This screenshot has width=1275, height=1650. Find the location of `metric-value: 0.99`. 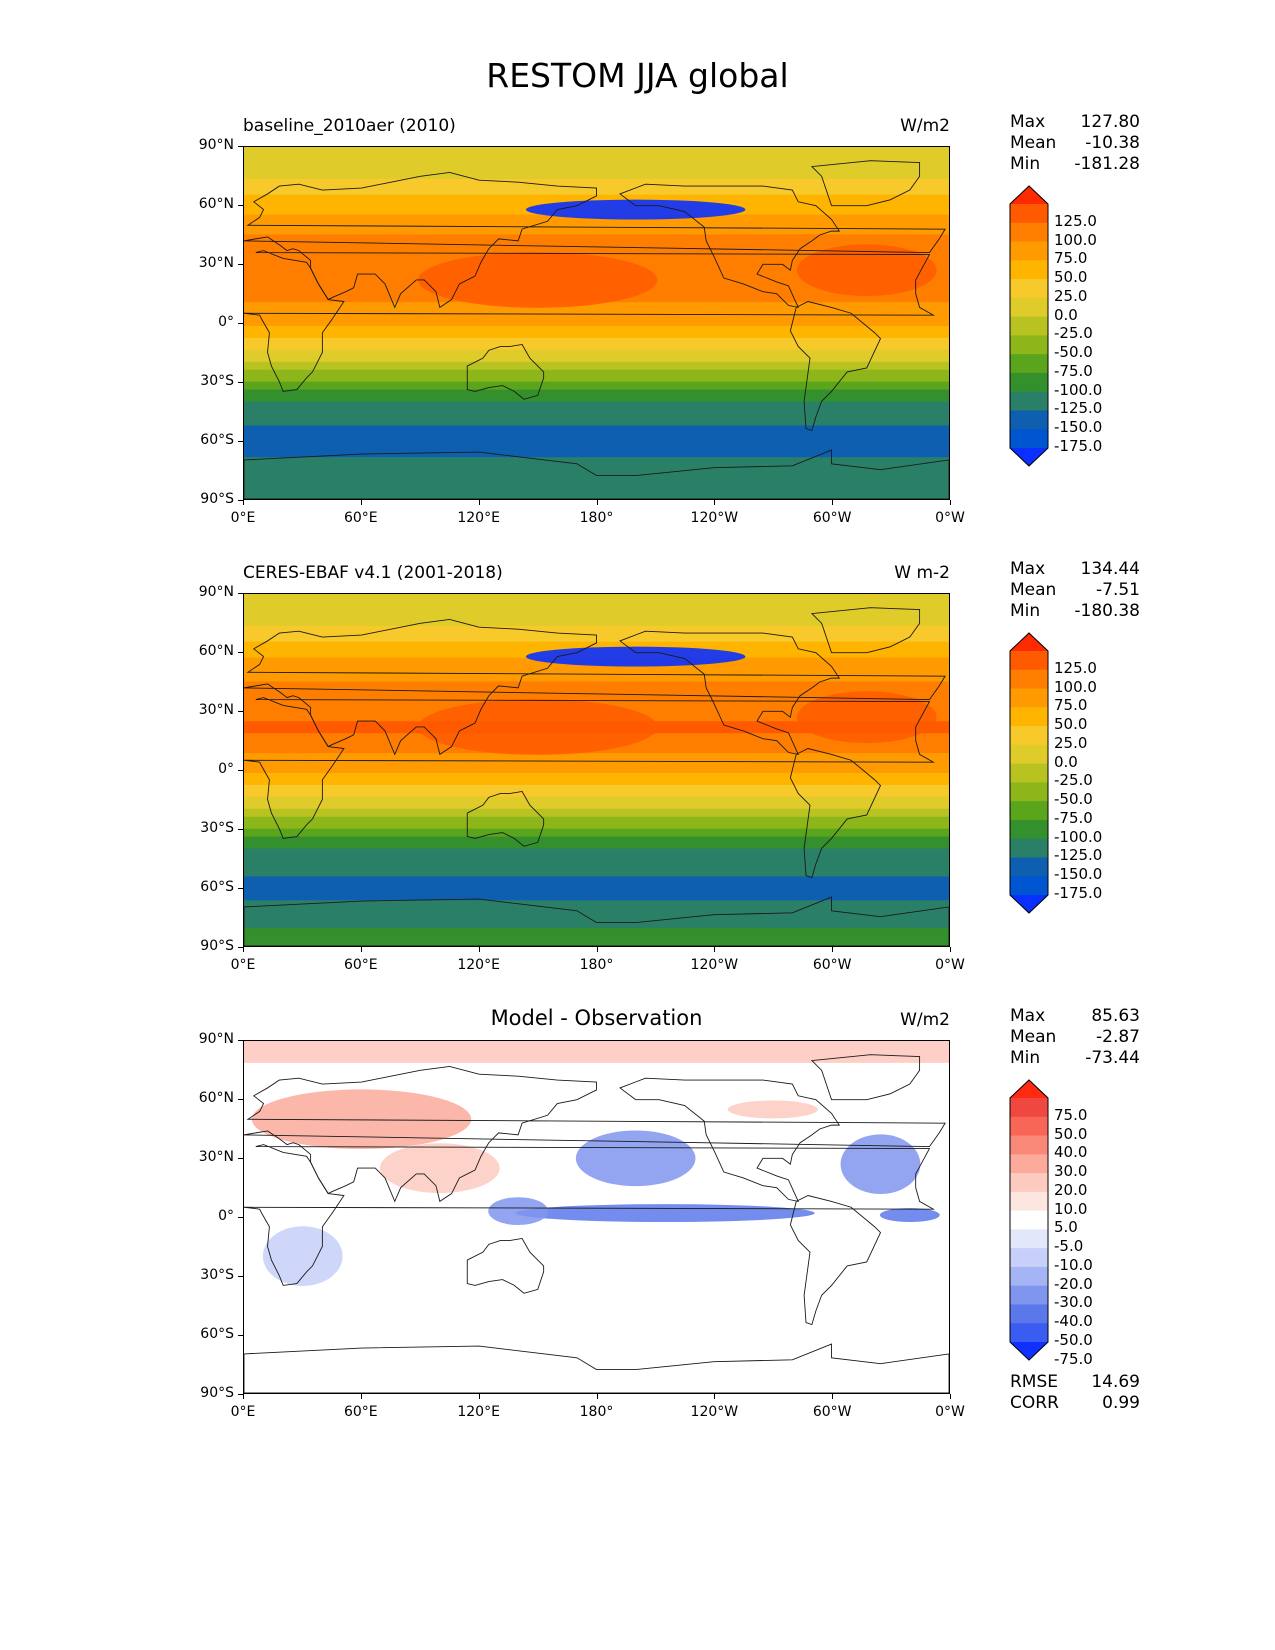

metric-value: 0.99 is located at coordinates (1121, 1403).